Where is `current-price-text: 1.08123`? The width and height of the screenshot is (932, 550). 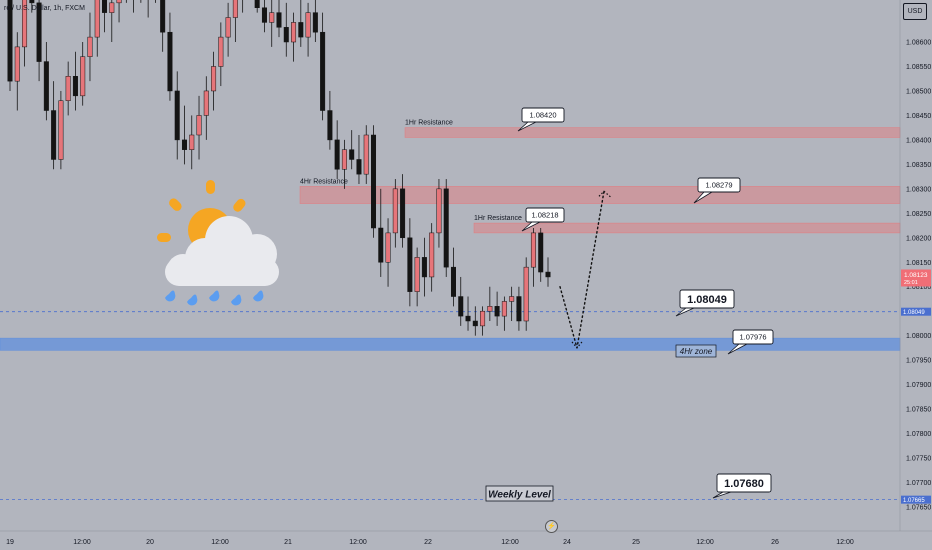 current-price-text: 1.08123 is located at coordinates (916, 275).